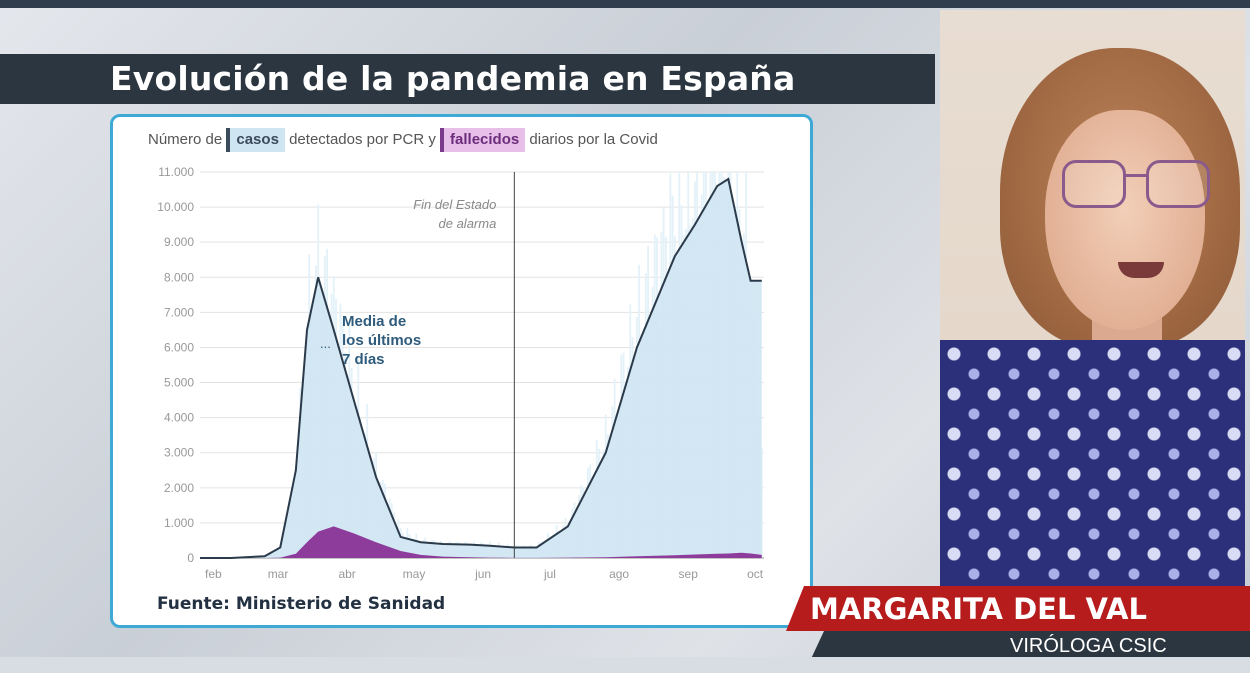 This screenshot has width=1250, height=673. I want to click on alarm-annotation-line1: Fin del Estado, so click(454, 204).